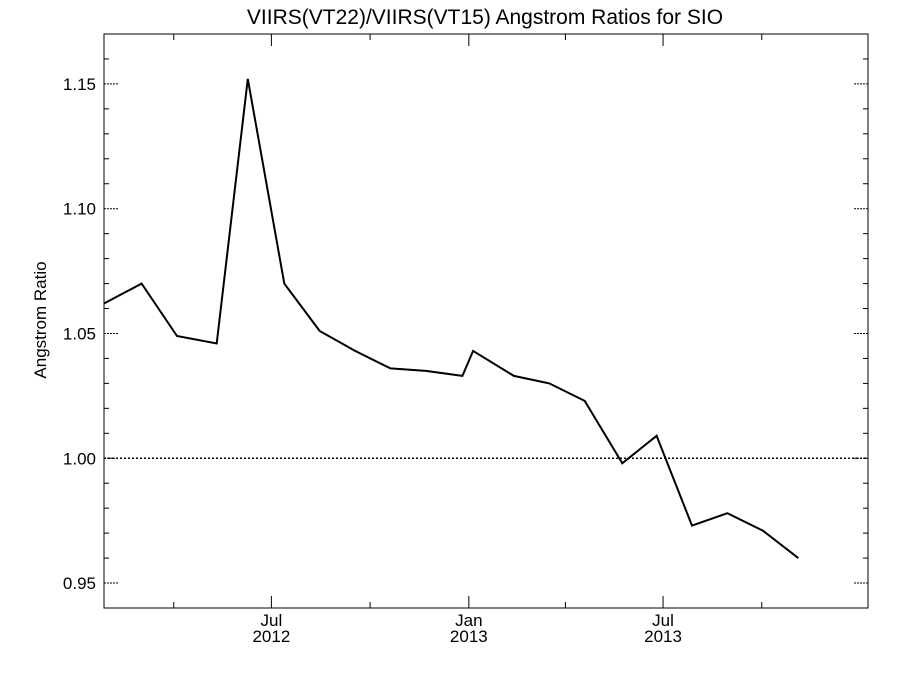  I want to click on y-axis-label: Angstrom Ratio, so click(40, 319).